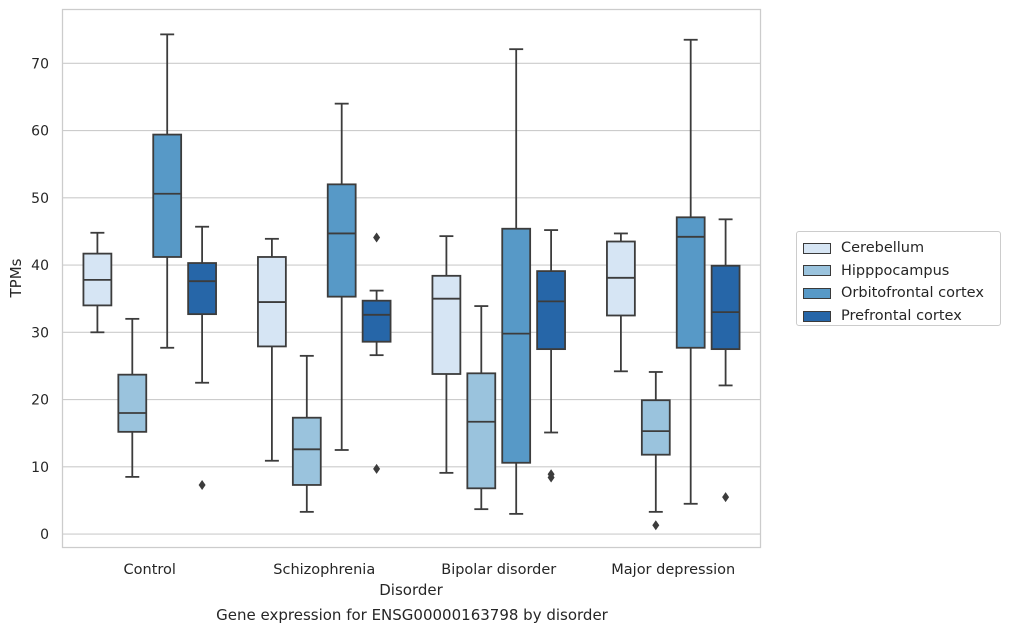 Image resolution: width=1013 pixels, height=634 pixels. Describe the element at coordinates (817, 316) in the screenshot. I see `legend-swatch-prefrontal-cortex` at that location.